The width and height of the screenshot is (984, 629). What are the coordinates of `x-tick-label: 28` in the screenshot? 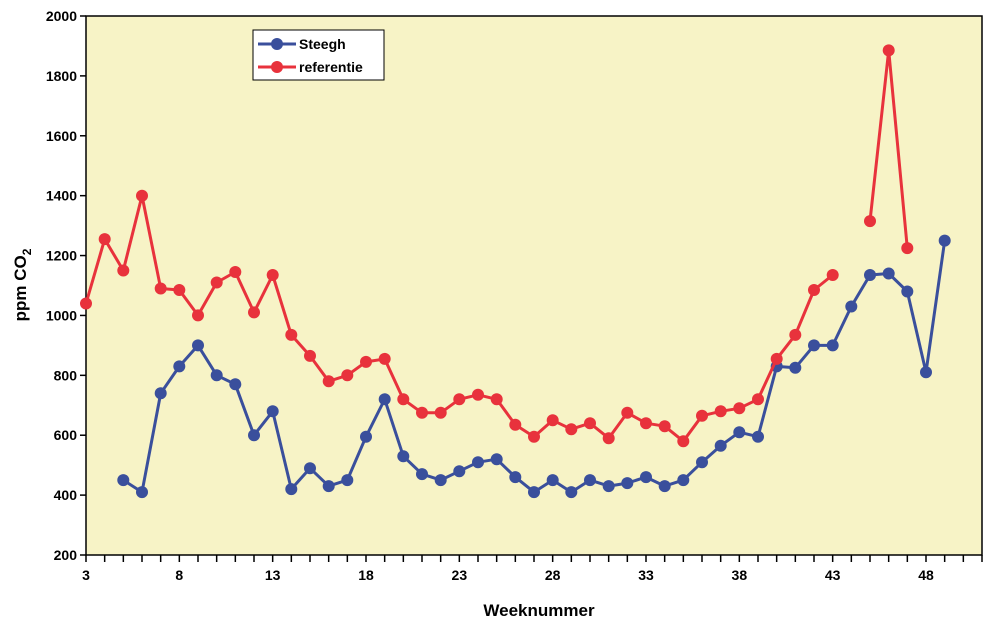 It's located at (553, 575).